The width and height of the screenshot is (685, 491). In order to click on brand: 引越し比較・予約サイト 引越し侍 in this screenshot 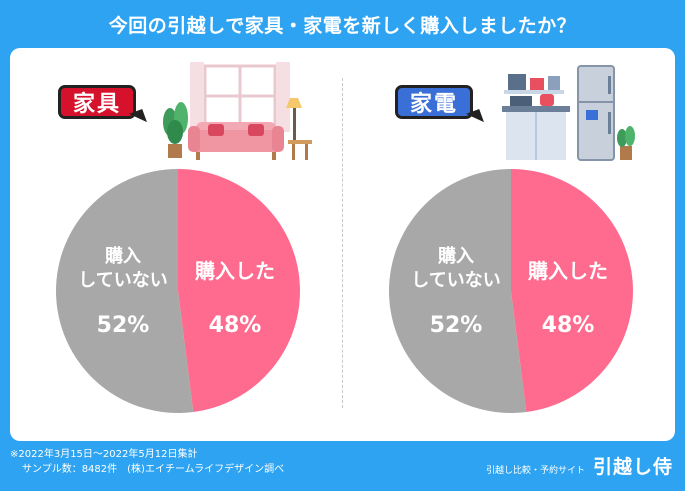, I will do `click(579, 465)`.